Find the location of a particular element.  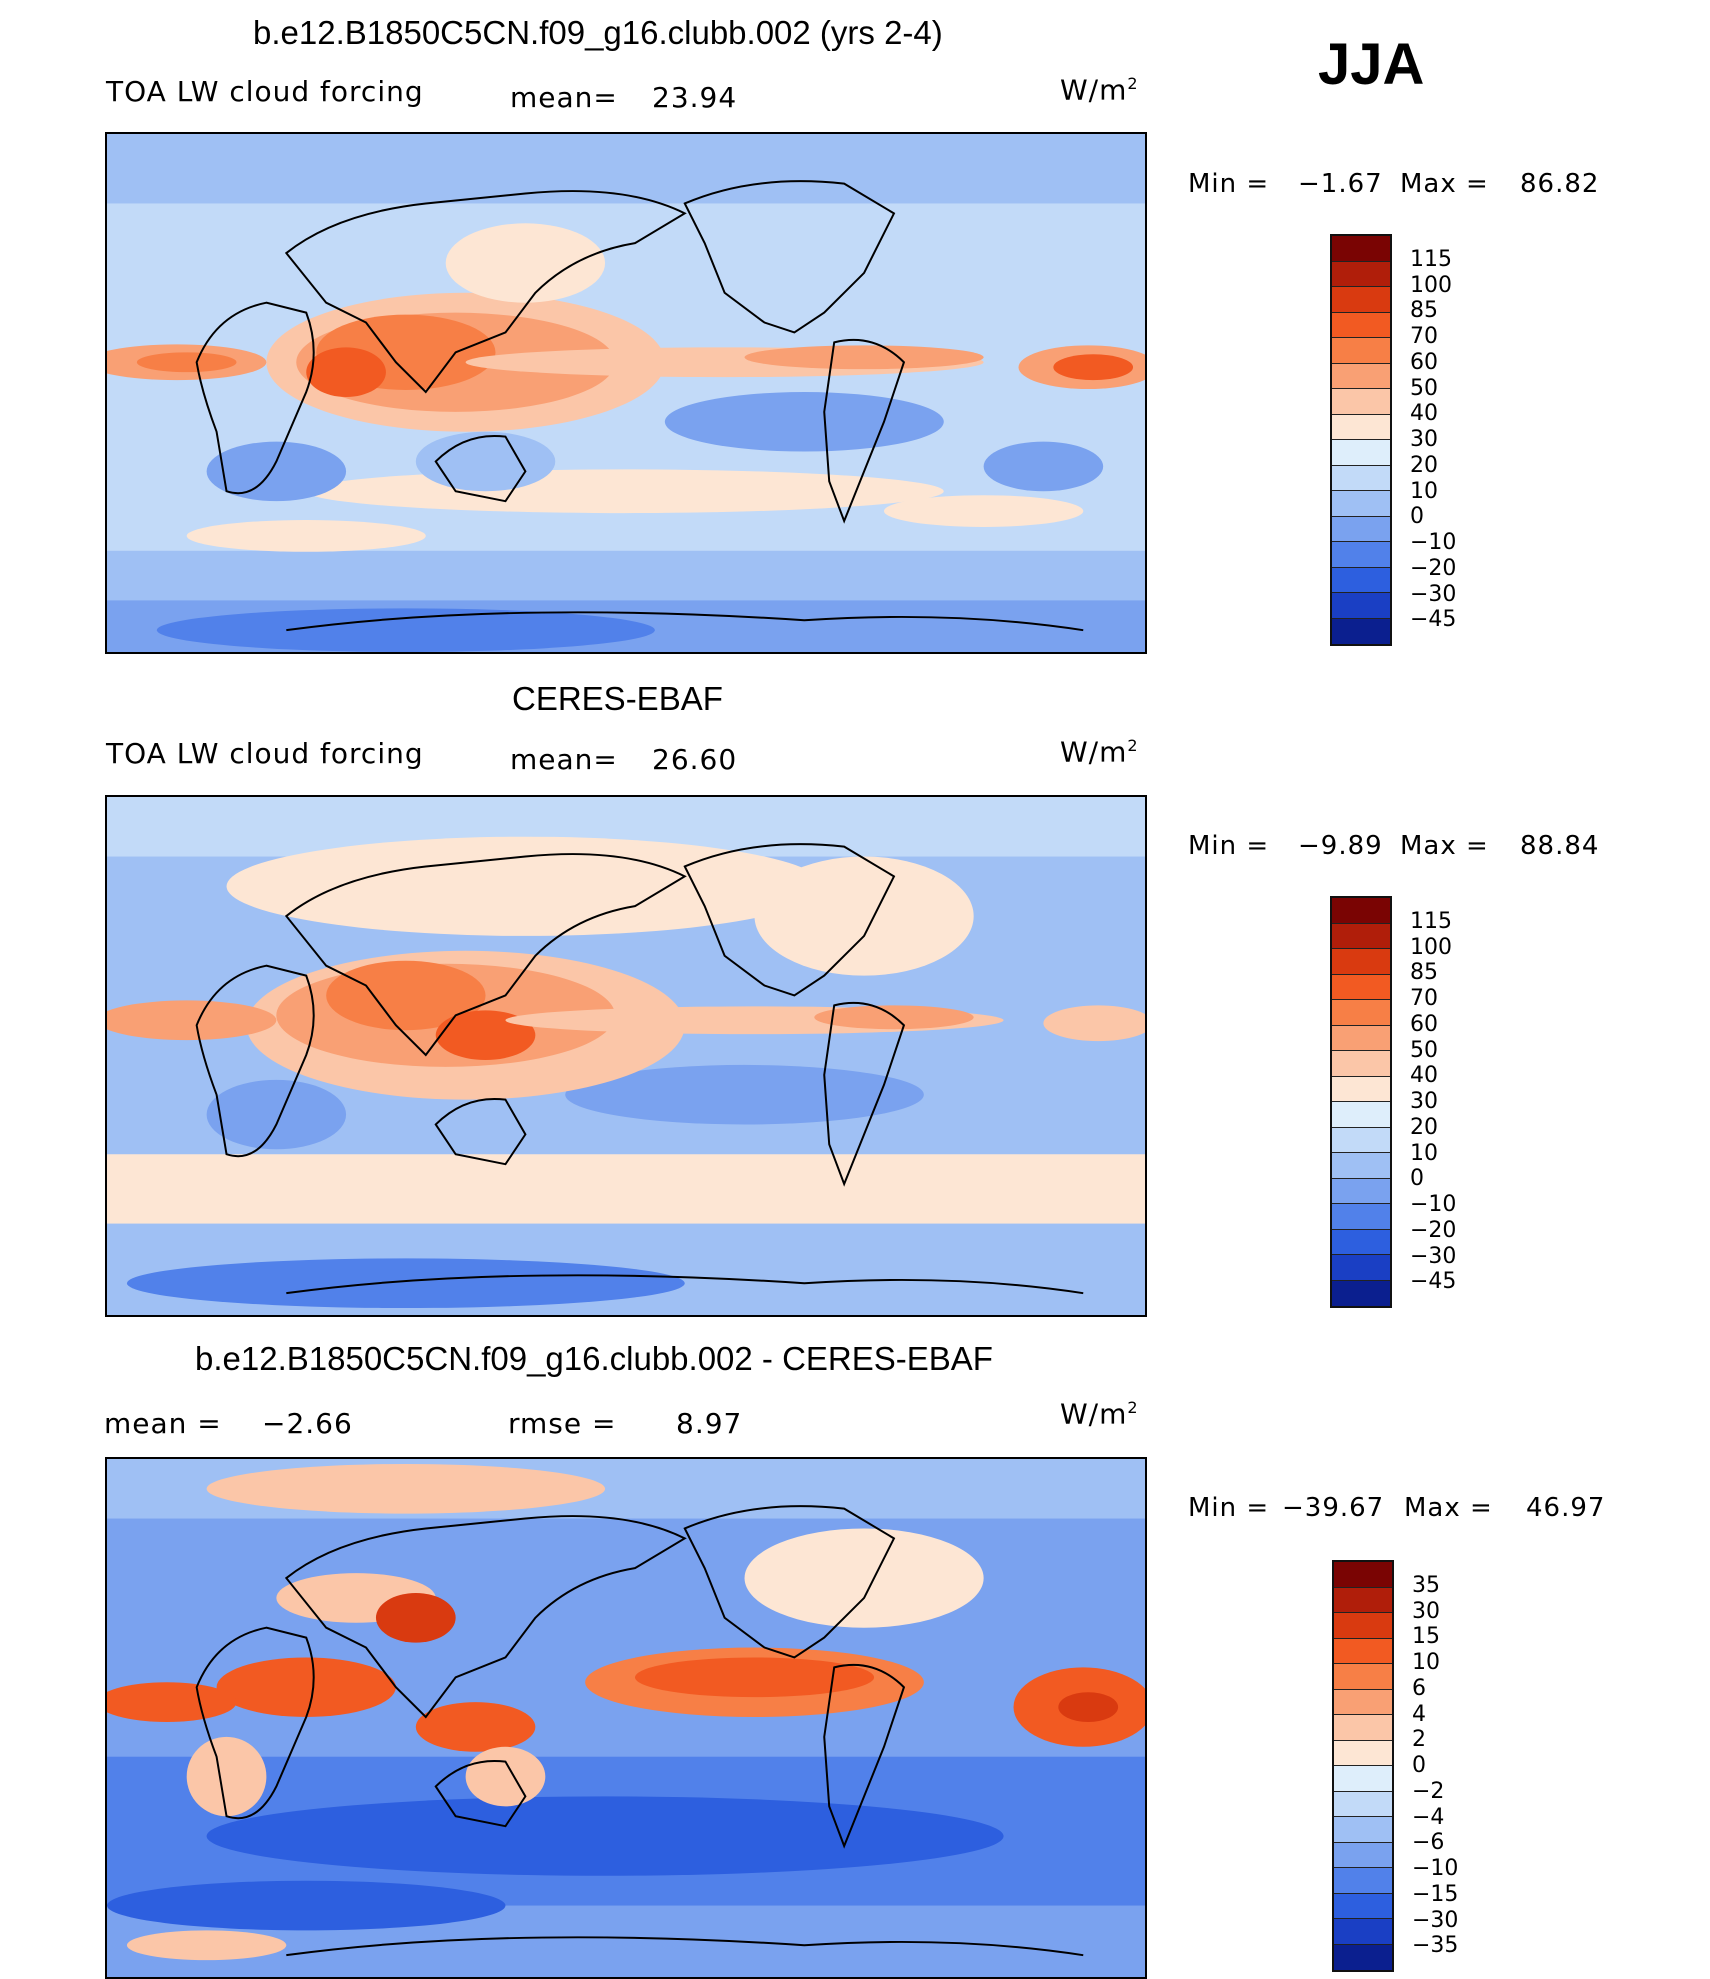

colorbar-tick-label: −35 is located at coordinates (1435, 1946).